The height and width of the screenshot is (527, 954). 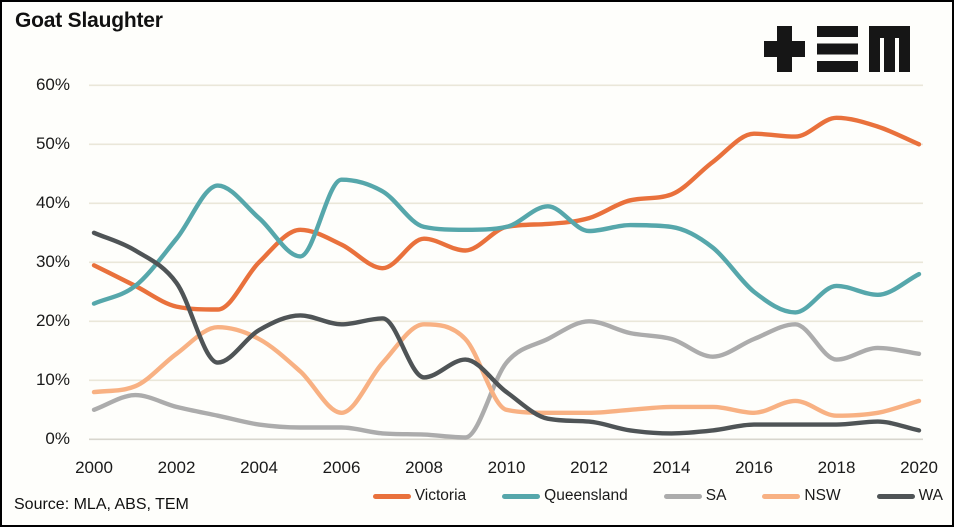 What do you see at coordinates (52, 85) in the screenshot?
I see `y-tick-label-60: 60%` at bounding box center [52, 85].